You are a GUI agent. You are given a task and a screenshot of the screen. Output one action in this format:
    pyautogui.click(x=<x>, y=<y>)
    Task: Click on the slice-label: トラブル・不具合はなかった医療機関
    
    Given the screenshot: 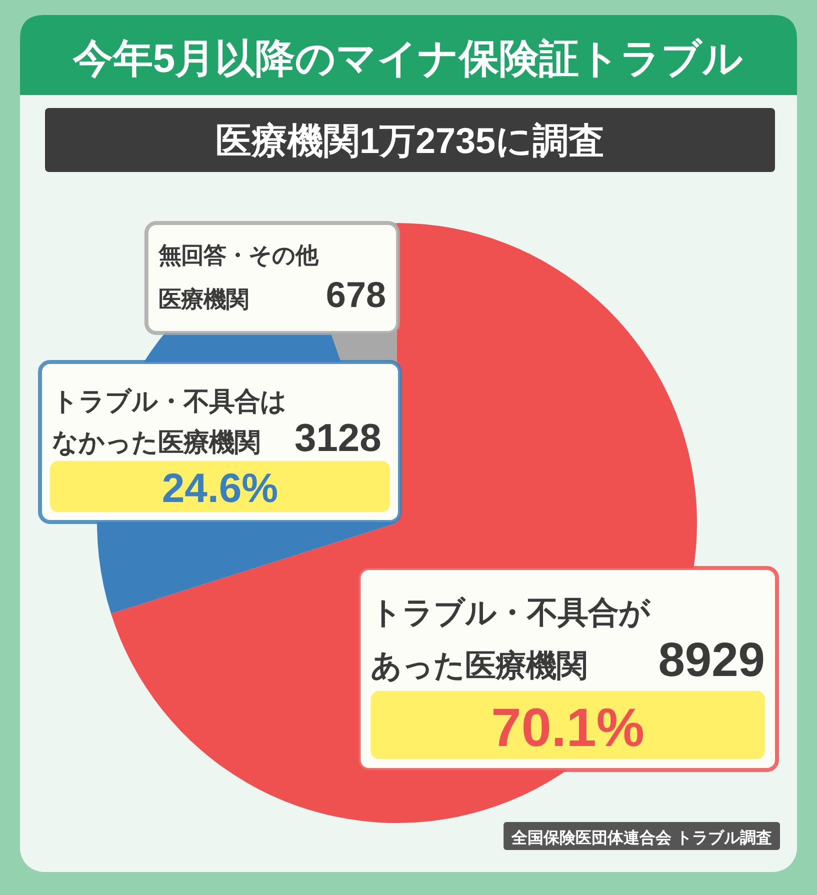 What is the action you would take?
    pyautogui.click(x=169, y=421)
    